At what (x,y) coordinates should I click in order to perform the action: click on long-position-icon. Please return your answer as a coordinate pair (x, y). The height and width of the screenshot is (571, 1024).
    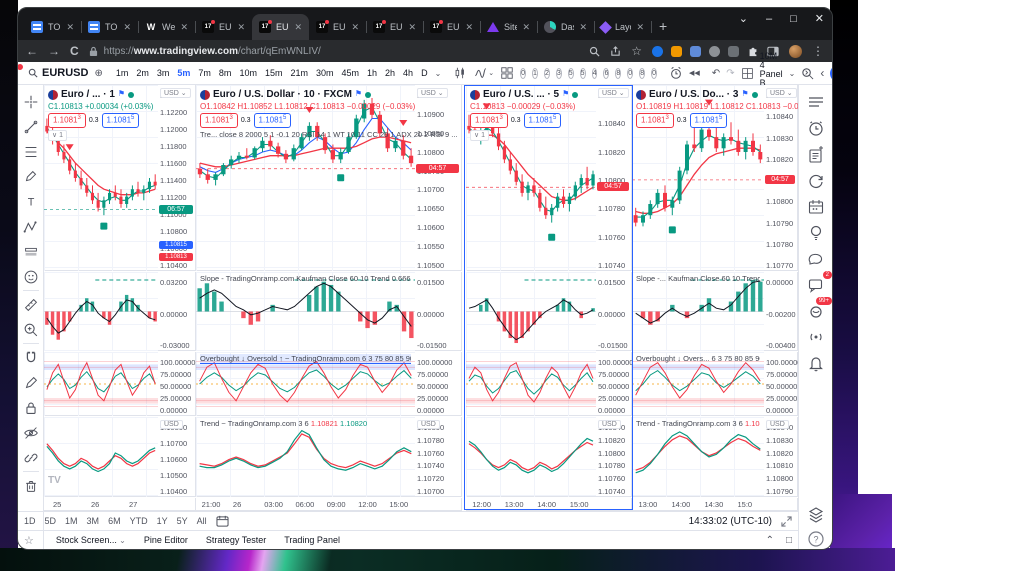
    Looking at the image, I should click on (31, 251).